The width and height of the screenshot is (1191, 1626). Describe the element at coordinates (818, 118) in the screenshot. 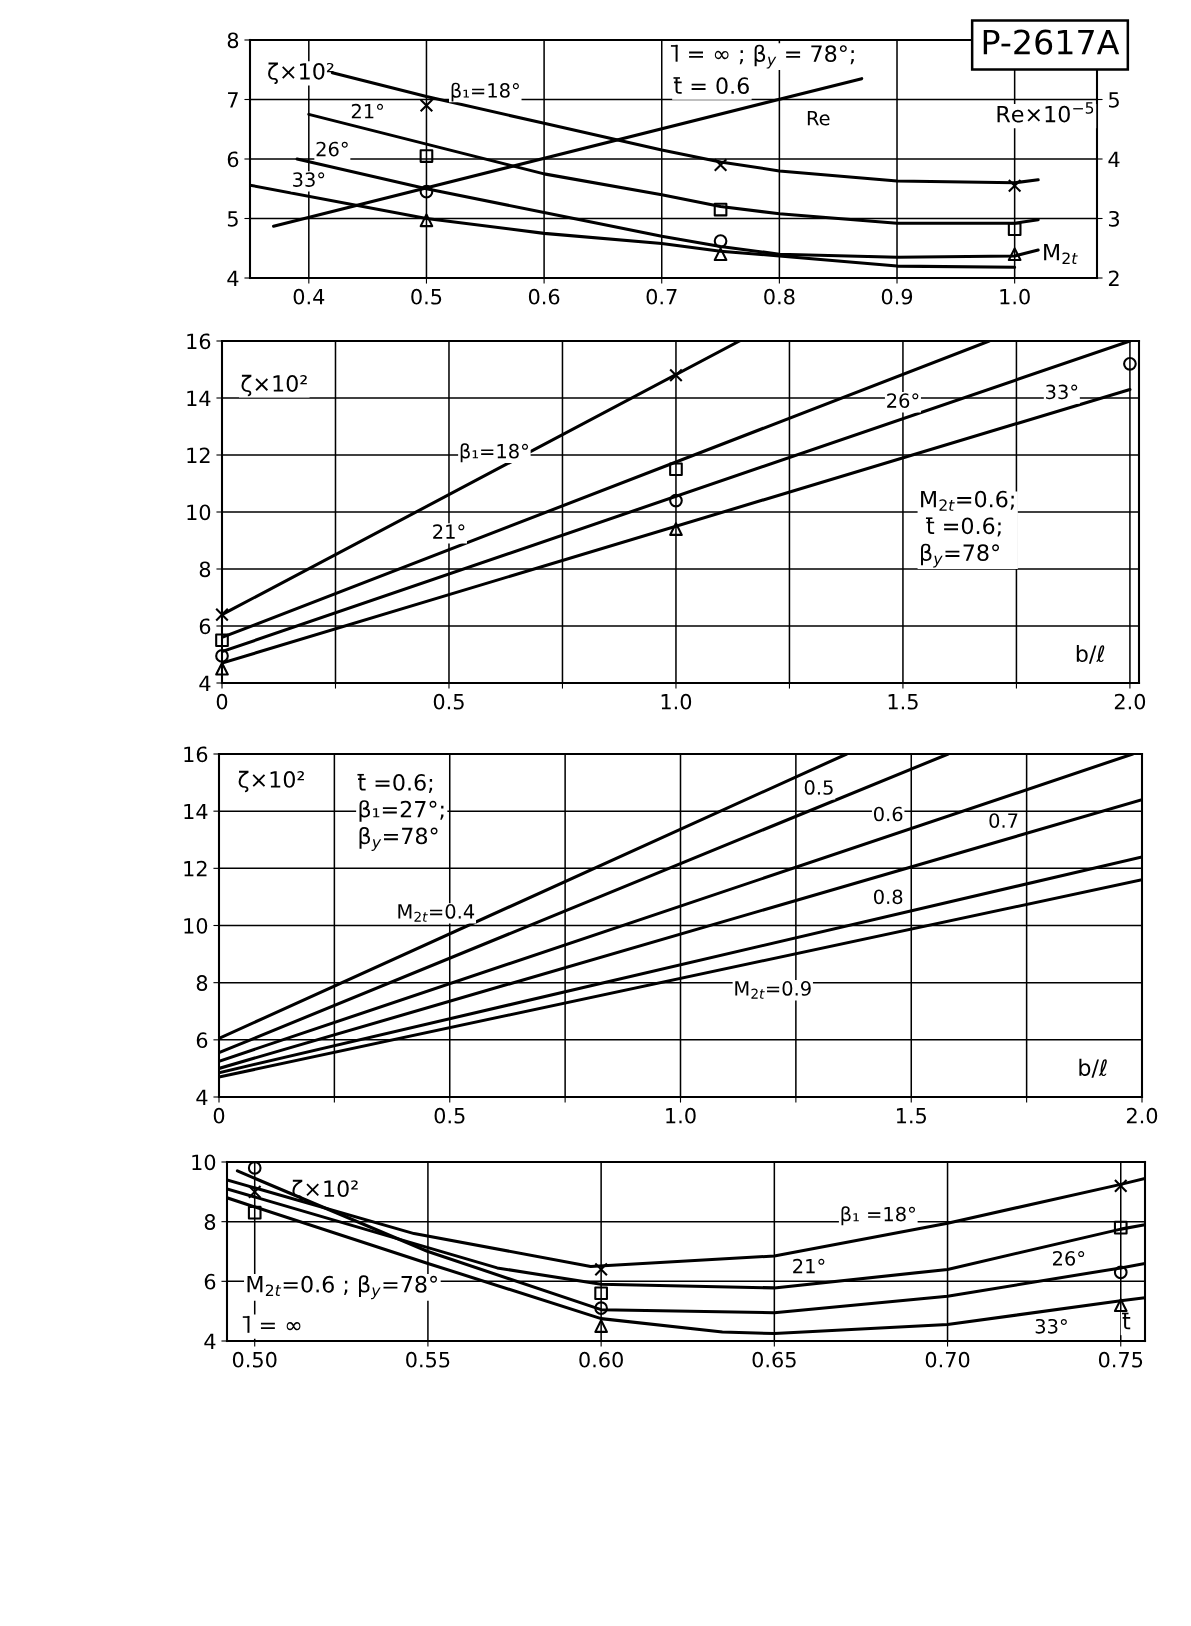

I see `series-label: Re` at that location.